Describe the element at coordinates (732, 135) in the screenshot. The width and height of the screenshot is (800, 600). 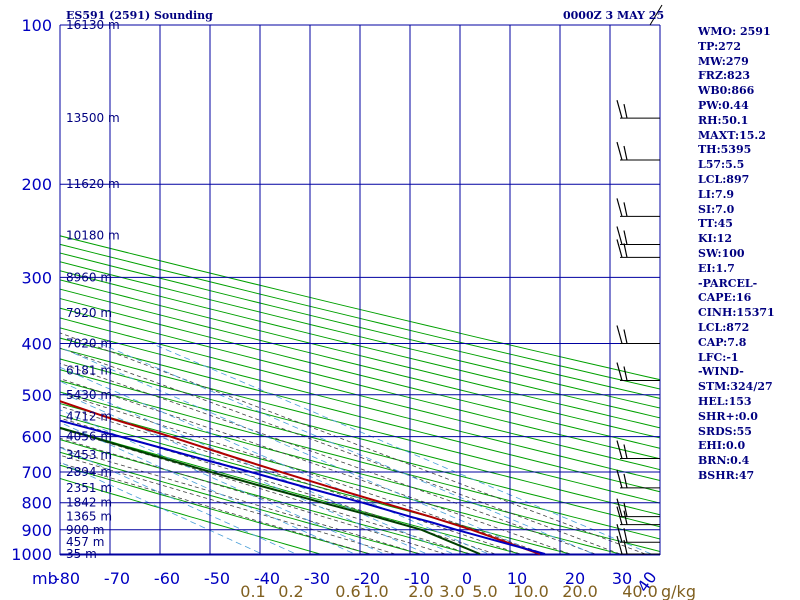
I see `stat-line: MAXT:15.2` at that location.